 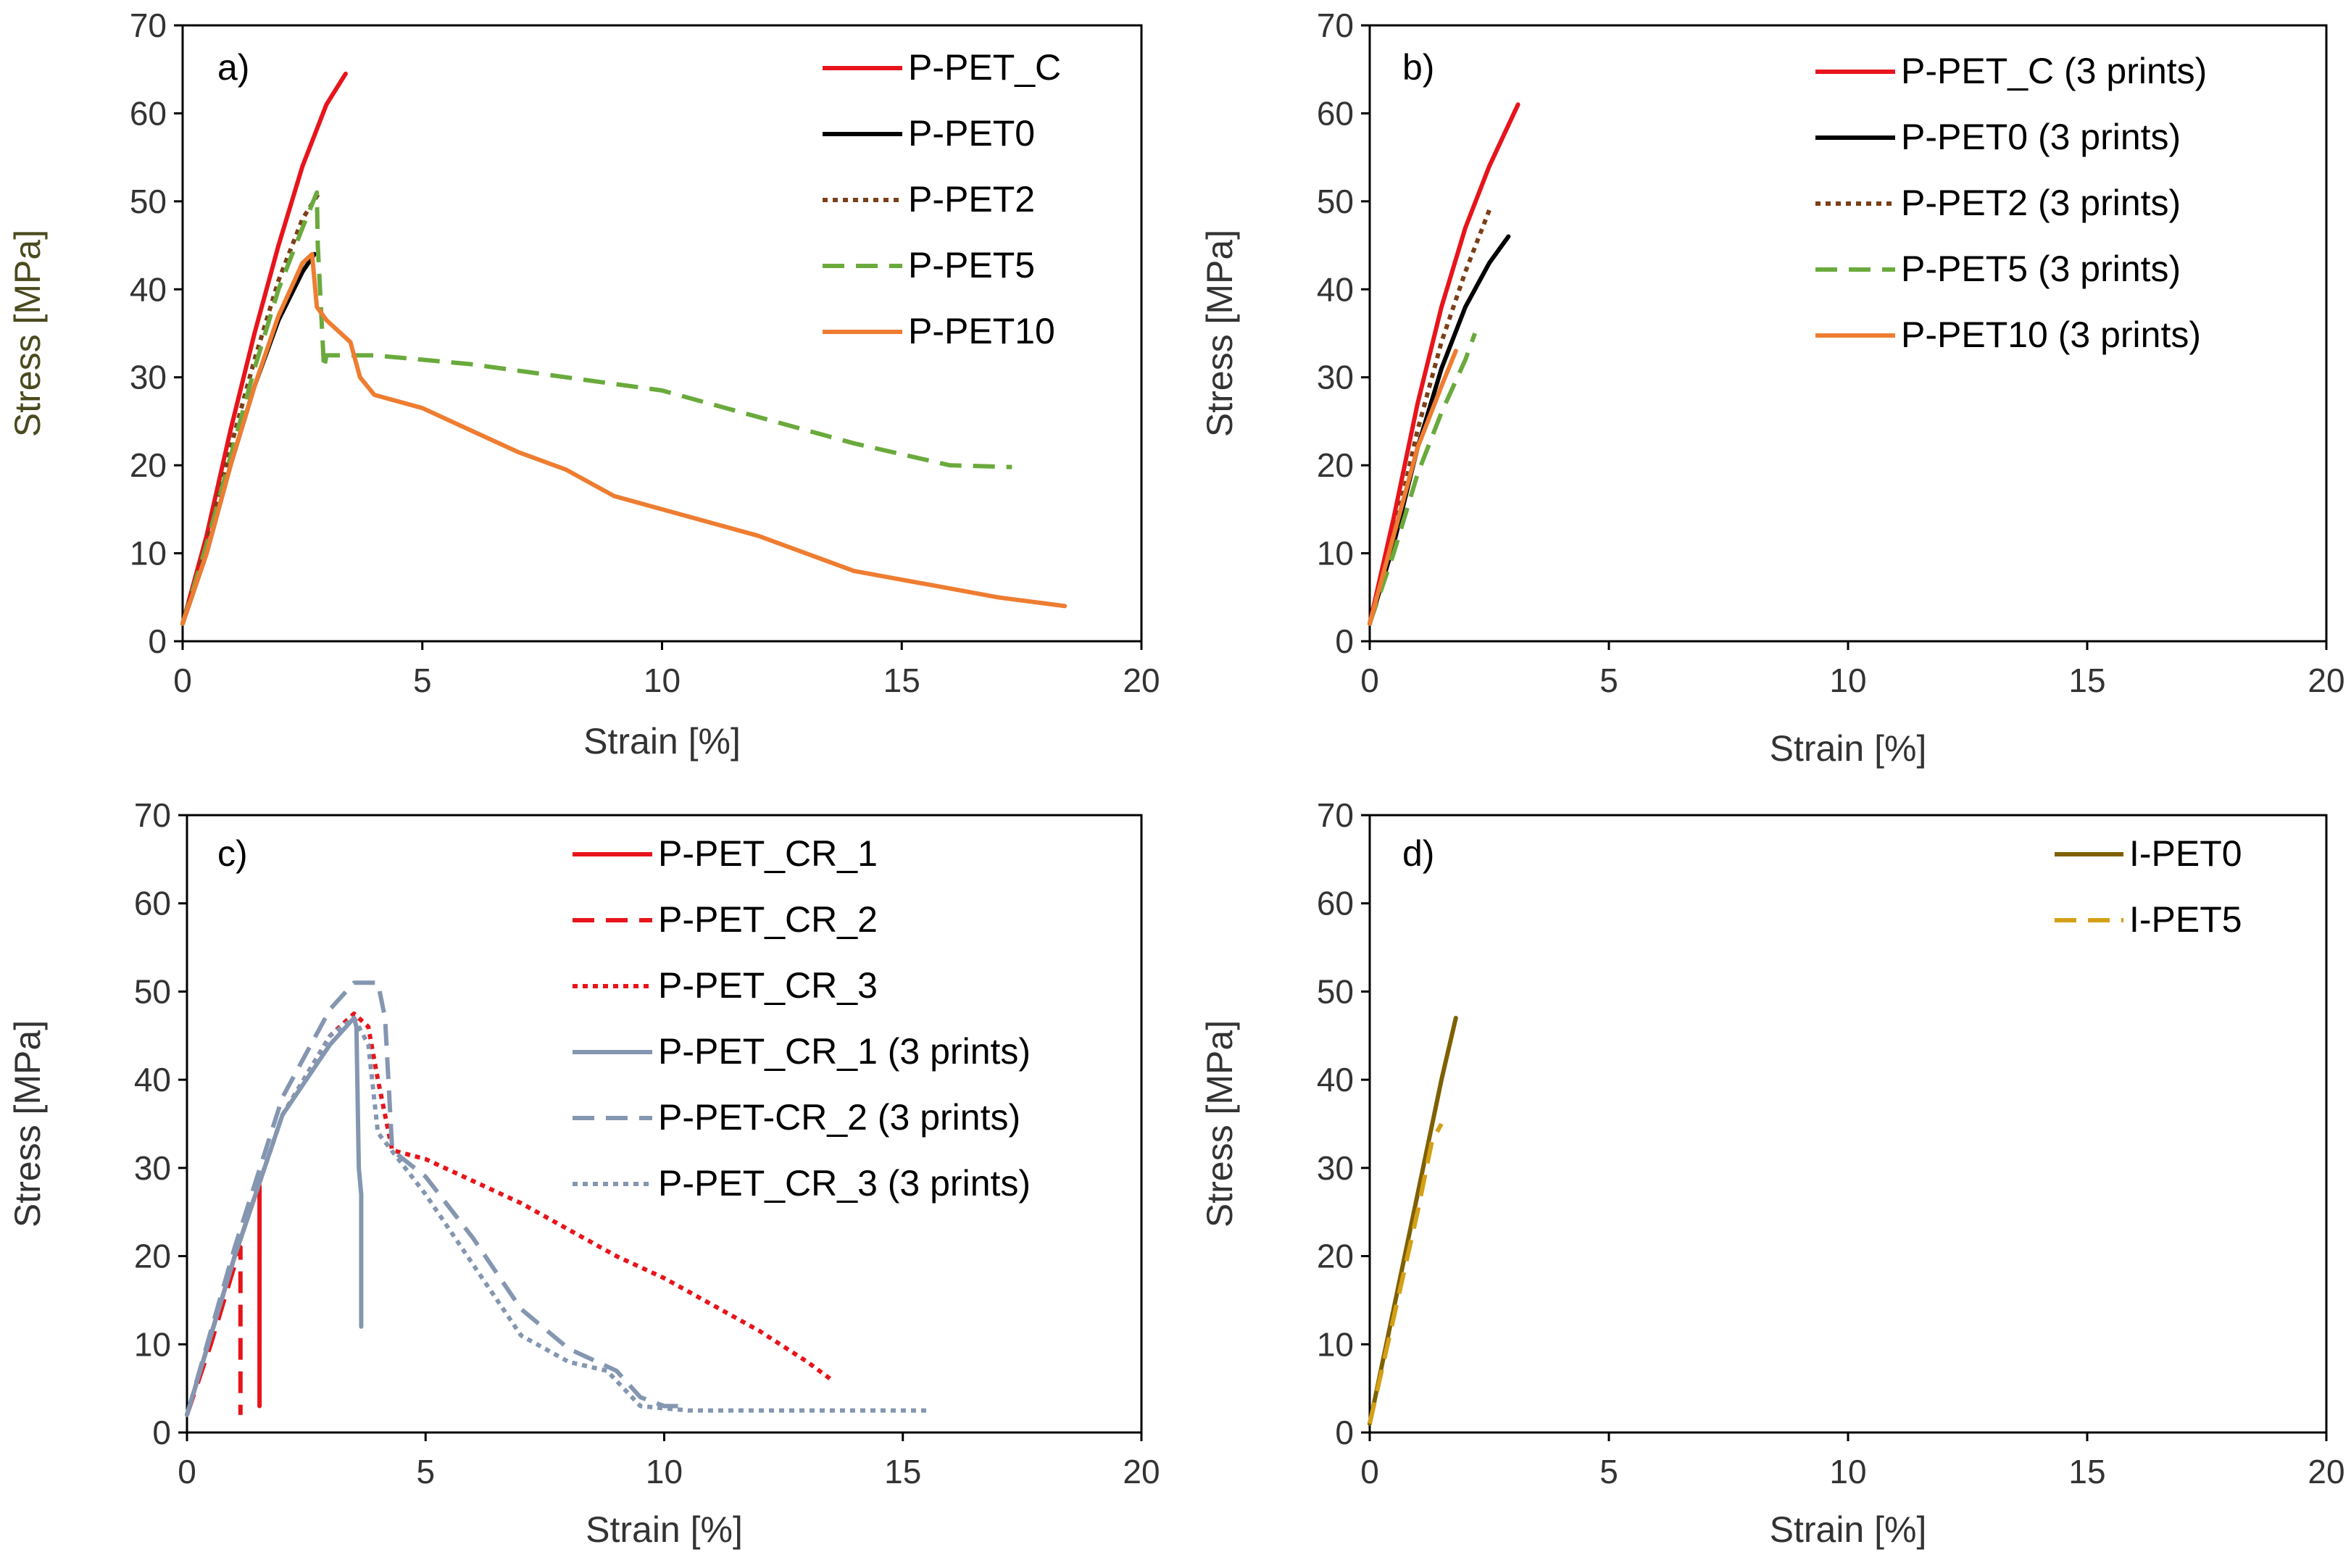 What do you see at coordinates (2185, 853) in the screenshot?
I see `legend-entry: I-PET0` at bounding box center [2185, 853].